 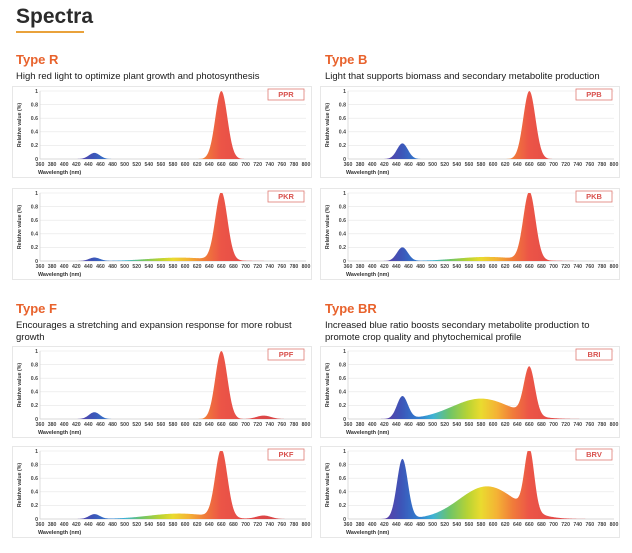 What do you see at coordinates (197, 425) in the screenshot?
I see `x-tick-label: 620` at bounding box center [197, 425].